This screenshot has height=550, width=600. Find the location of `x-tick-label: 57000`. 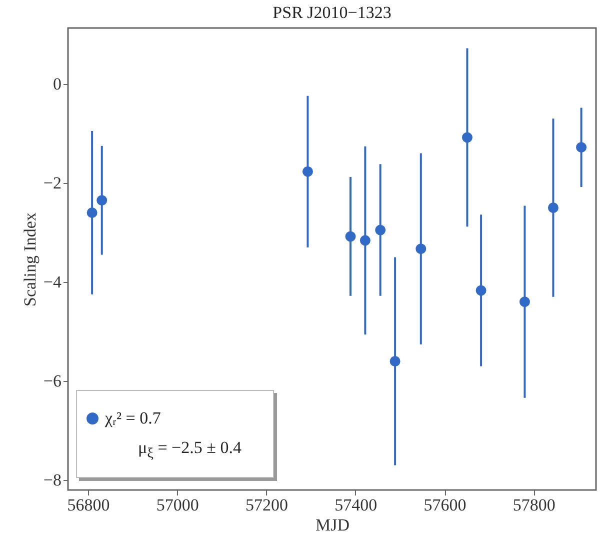

x-tick-label: 57000 is located at coordinates (177, 505).